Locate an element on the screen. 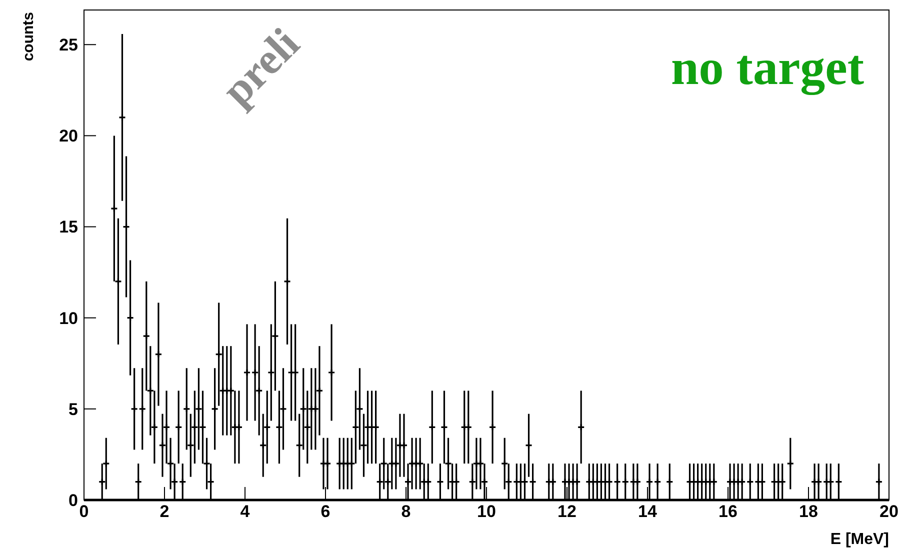 Image resolution: width=898 pixels, height=549 pixels. x-tick-label: 8 is located at coordinates (406, 511).